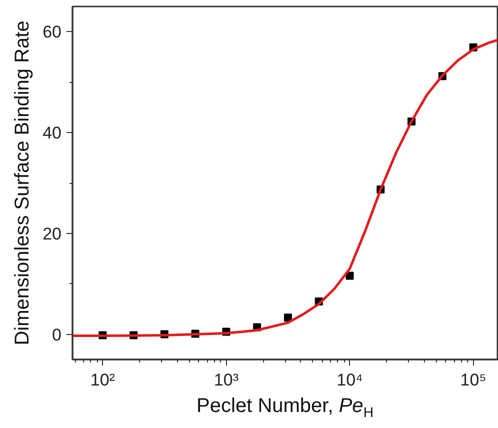 The height and width of the screenshot is (428, 498). Describe the element at coordinates (57, 334) in the screenshot. I see `y-tick-label: 0` at that location.